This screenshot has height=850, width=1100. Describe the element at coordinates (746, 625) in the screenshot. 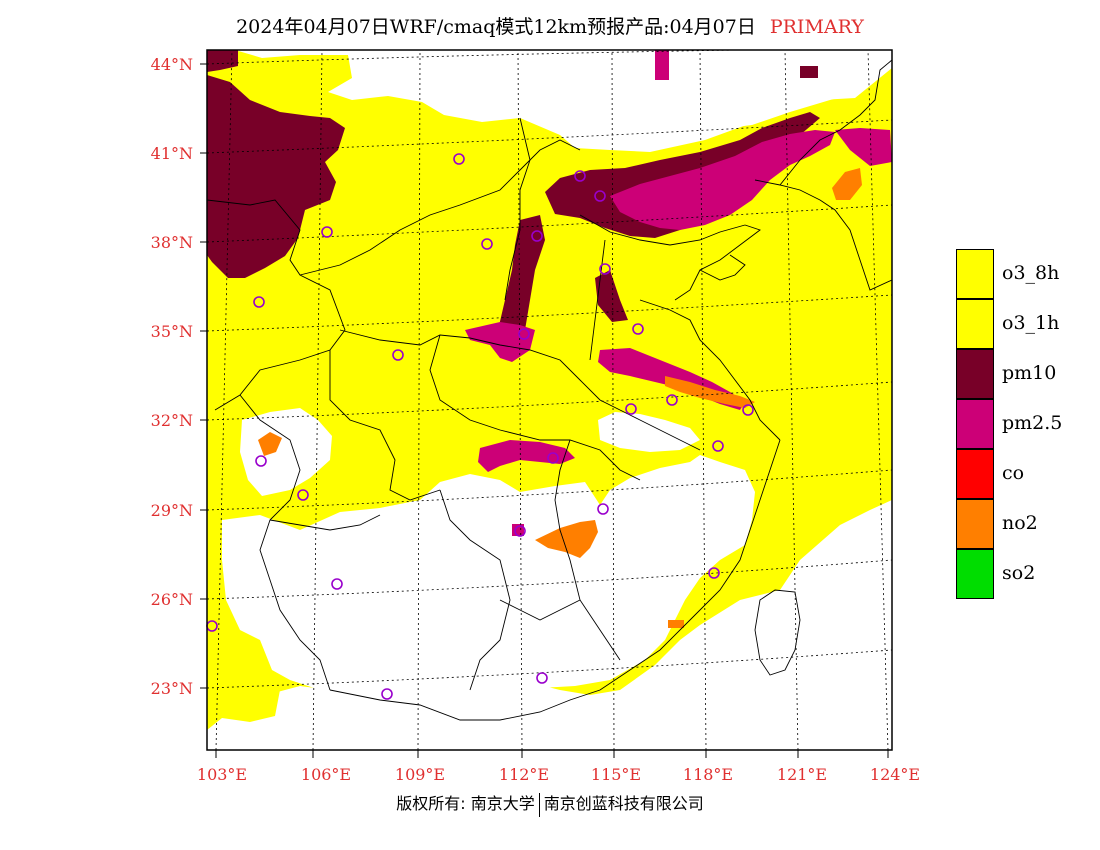

I see `clean-area-east-sea` at that location.